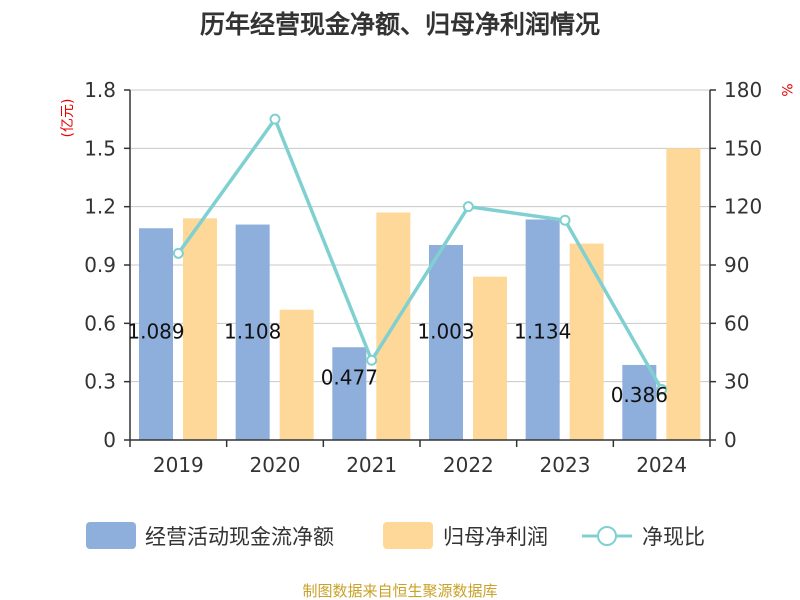  What do you see at coordinates (743, 90) in the screenshot?
I see `right-tick-label: 180` at bounding box center [743, 90].